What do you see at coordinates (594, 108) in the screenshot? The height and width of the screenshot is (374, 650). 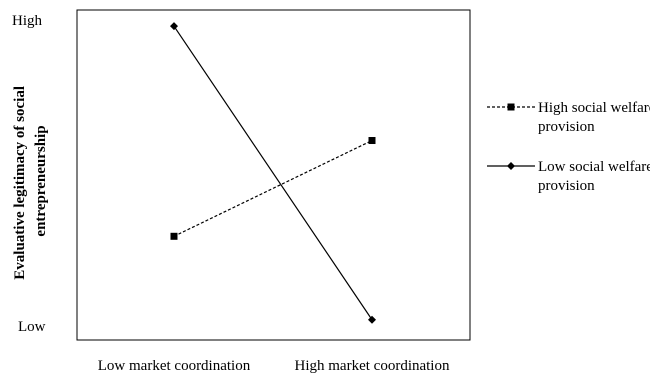 I see `legend-label-high-welfare-line-1: High social welfare` at bounding box center [594, 108].